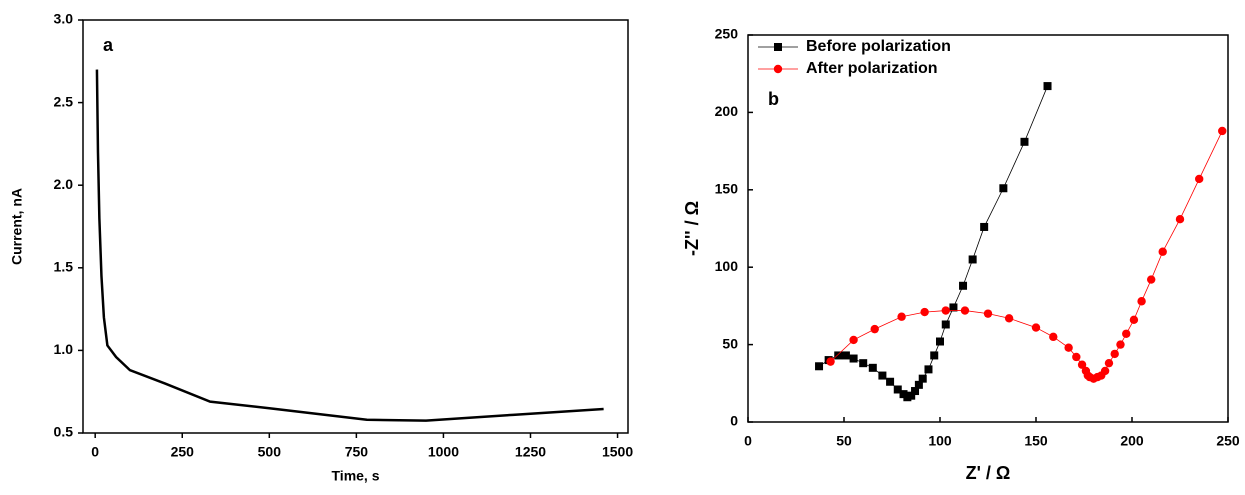  I want to click on x-tick-label: 1000, so click(443, 452).